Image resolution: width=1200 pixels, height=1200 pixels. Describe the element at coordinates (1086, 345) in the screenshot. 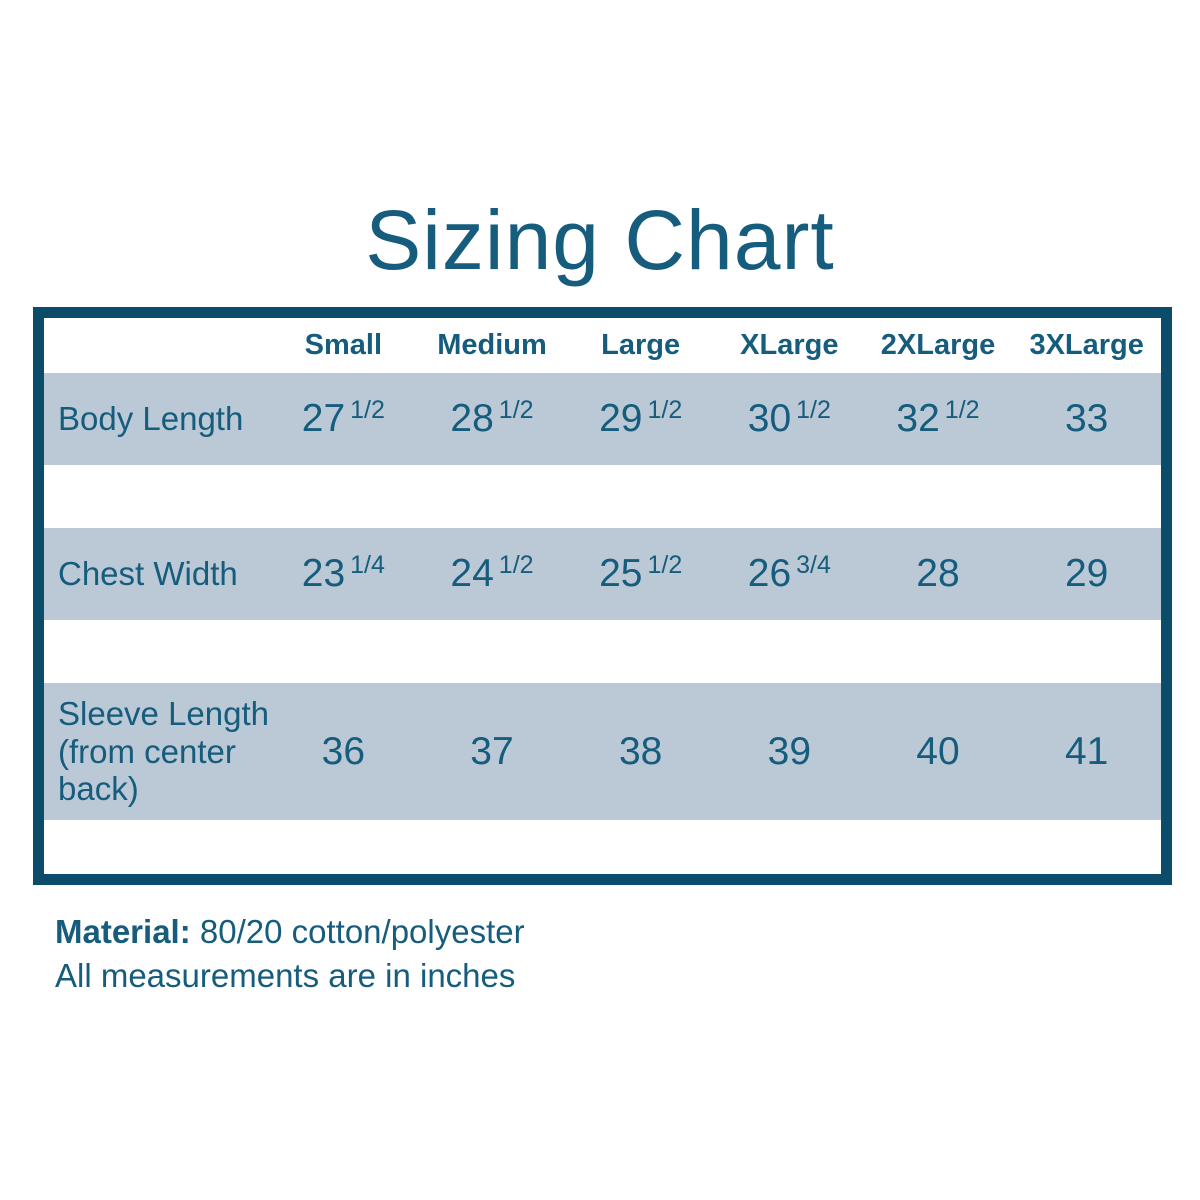

I see `column-header-3xlarge: 3XLarge` at that location.